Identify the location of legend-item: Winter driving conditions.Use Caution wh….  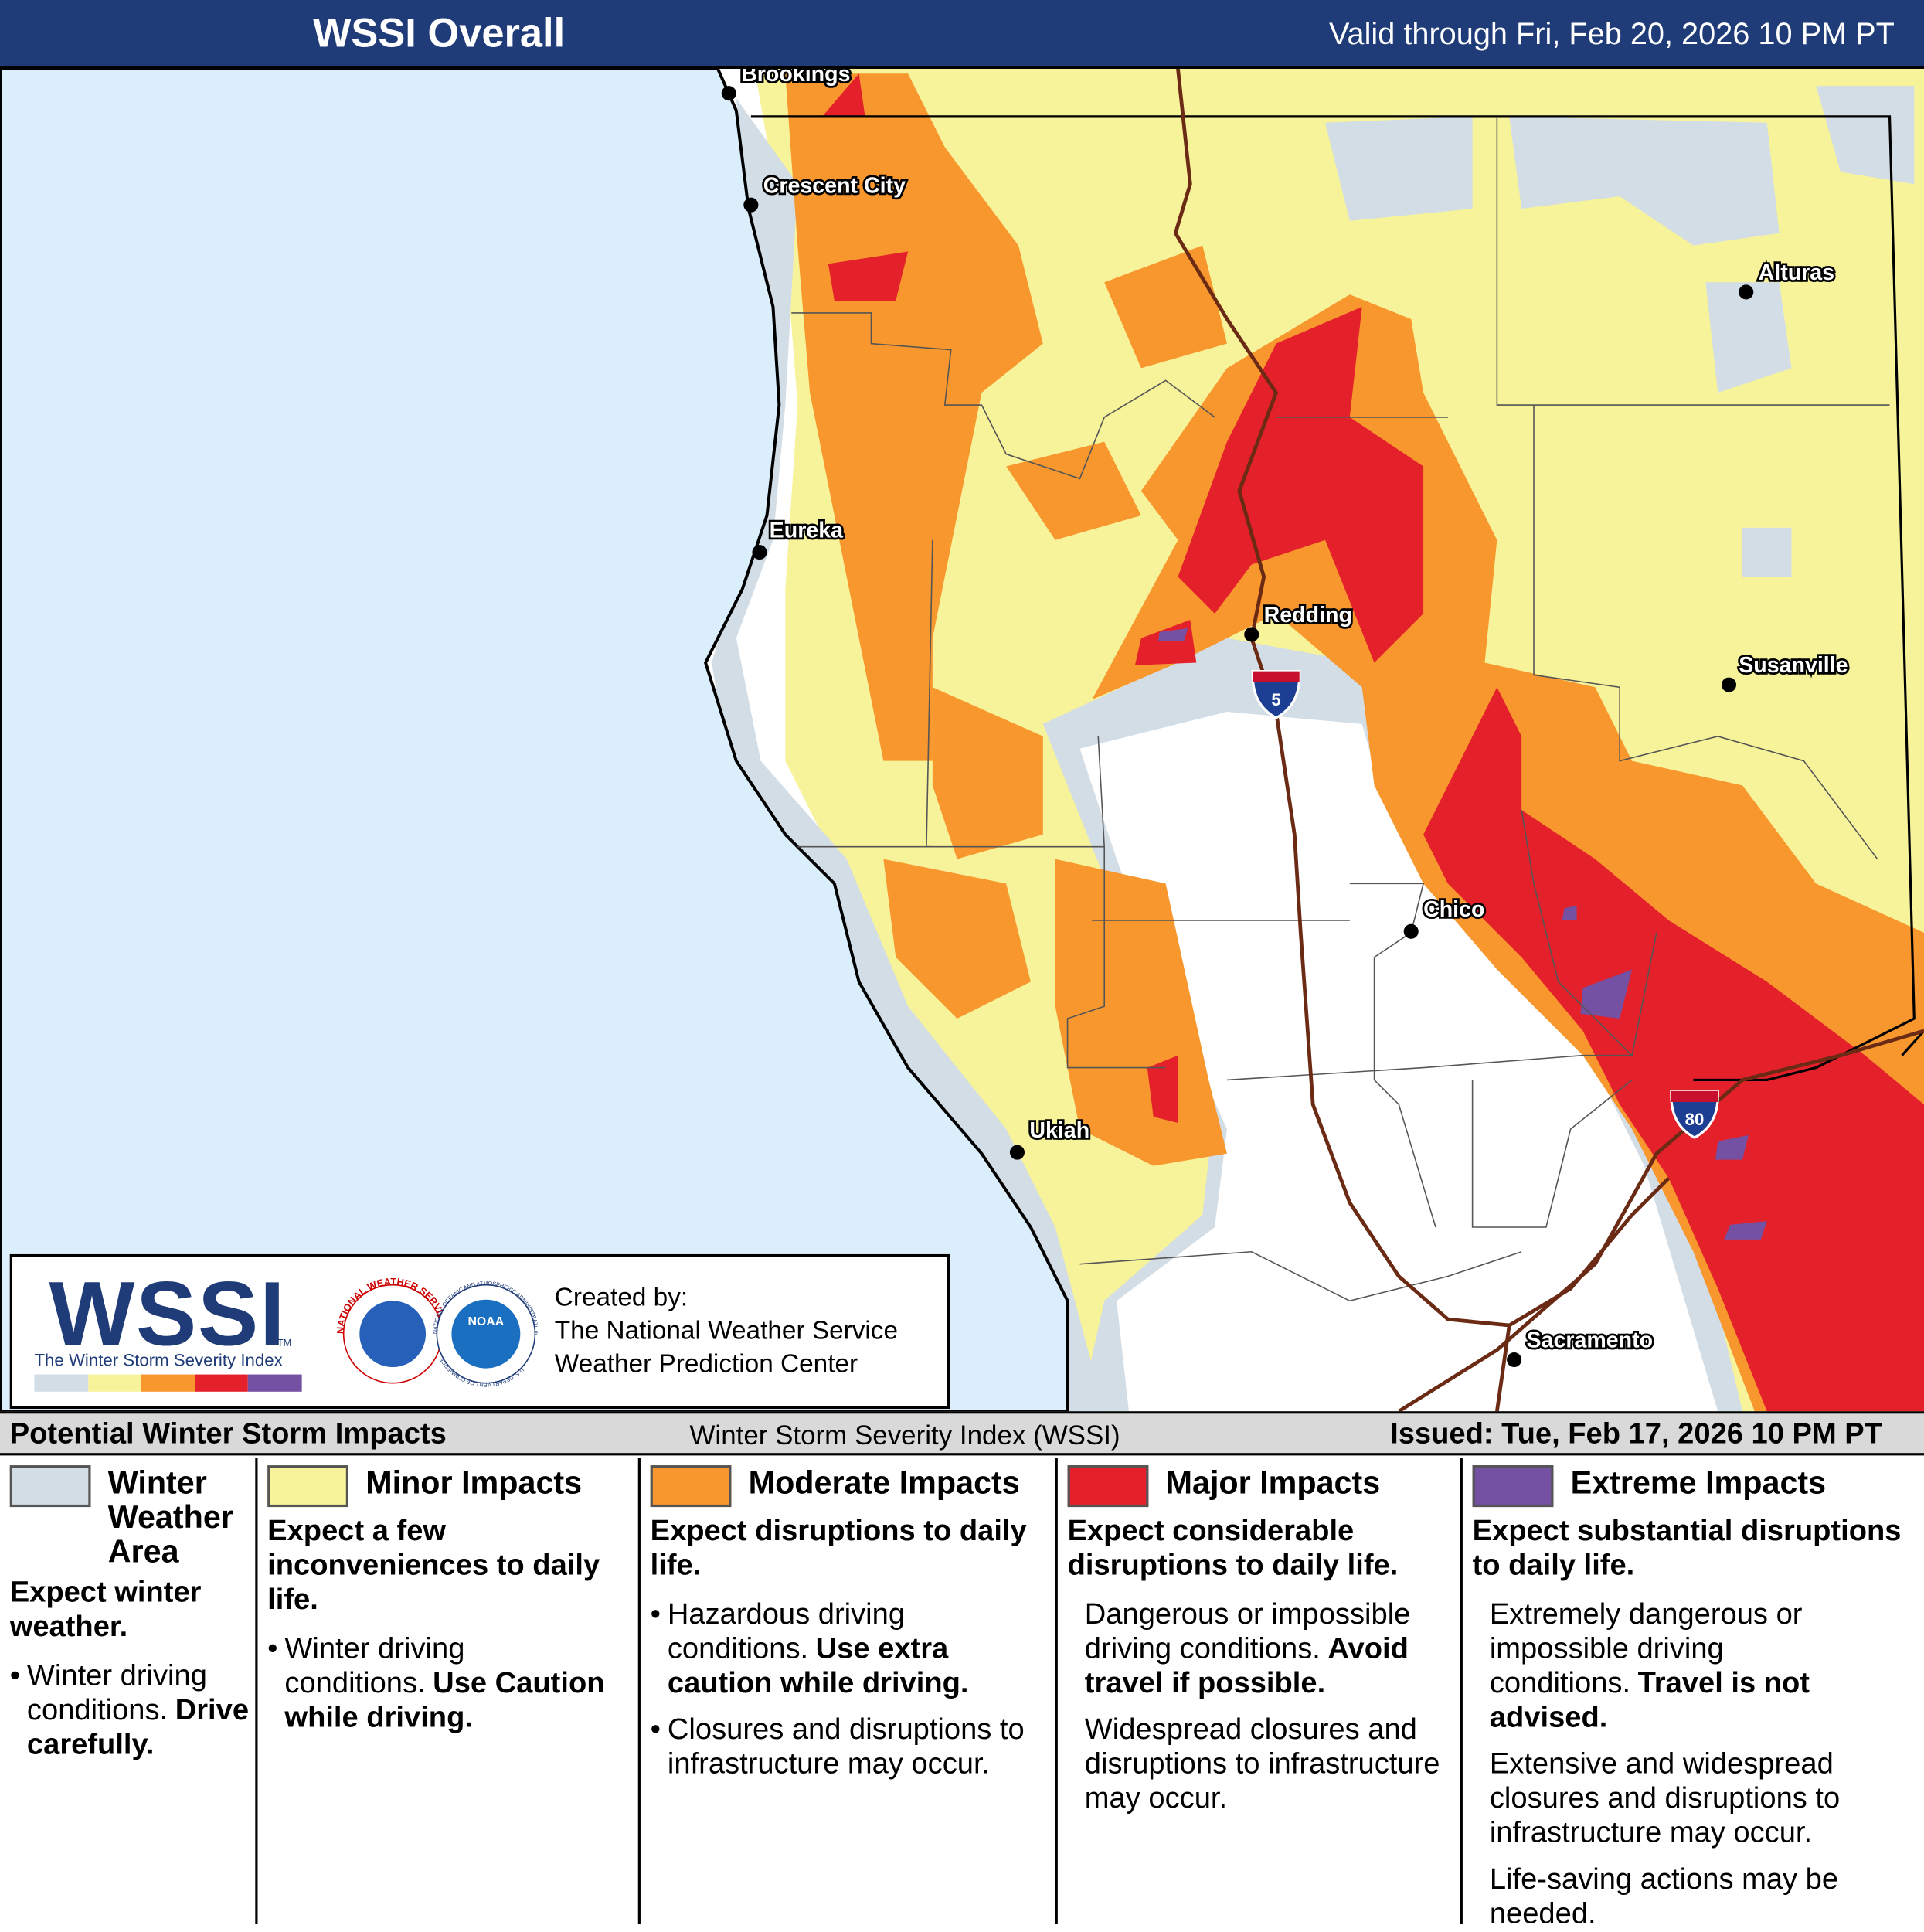
(447, 1684).